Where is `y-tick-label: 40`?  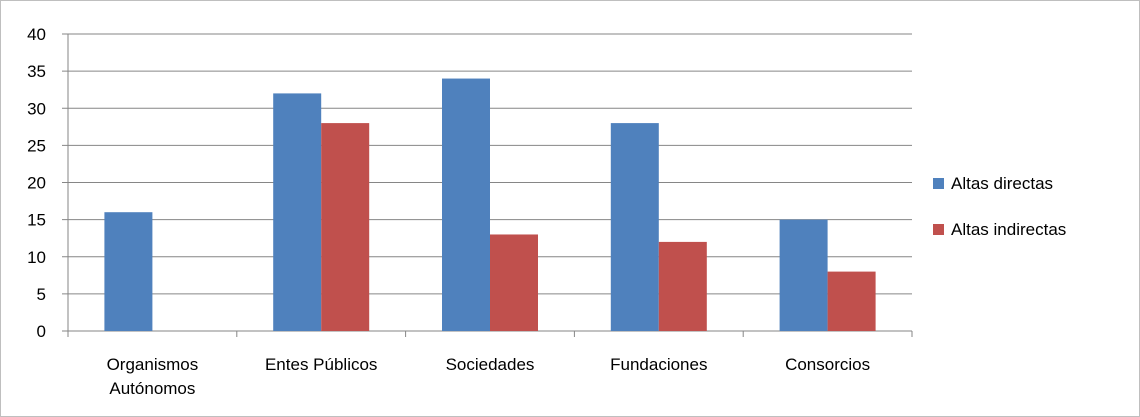 y-tick-label: 40 is located at coordinates (36, 34).